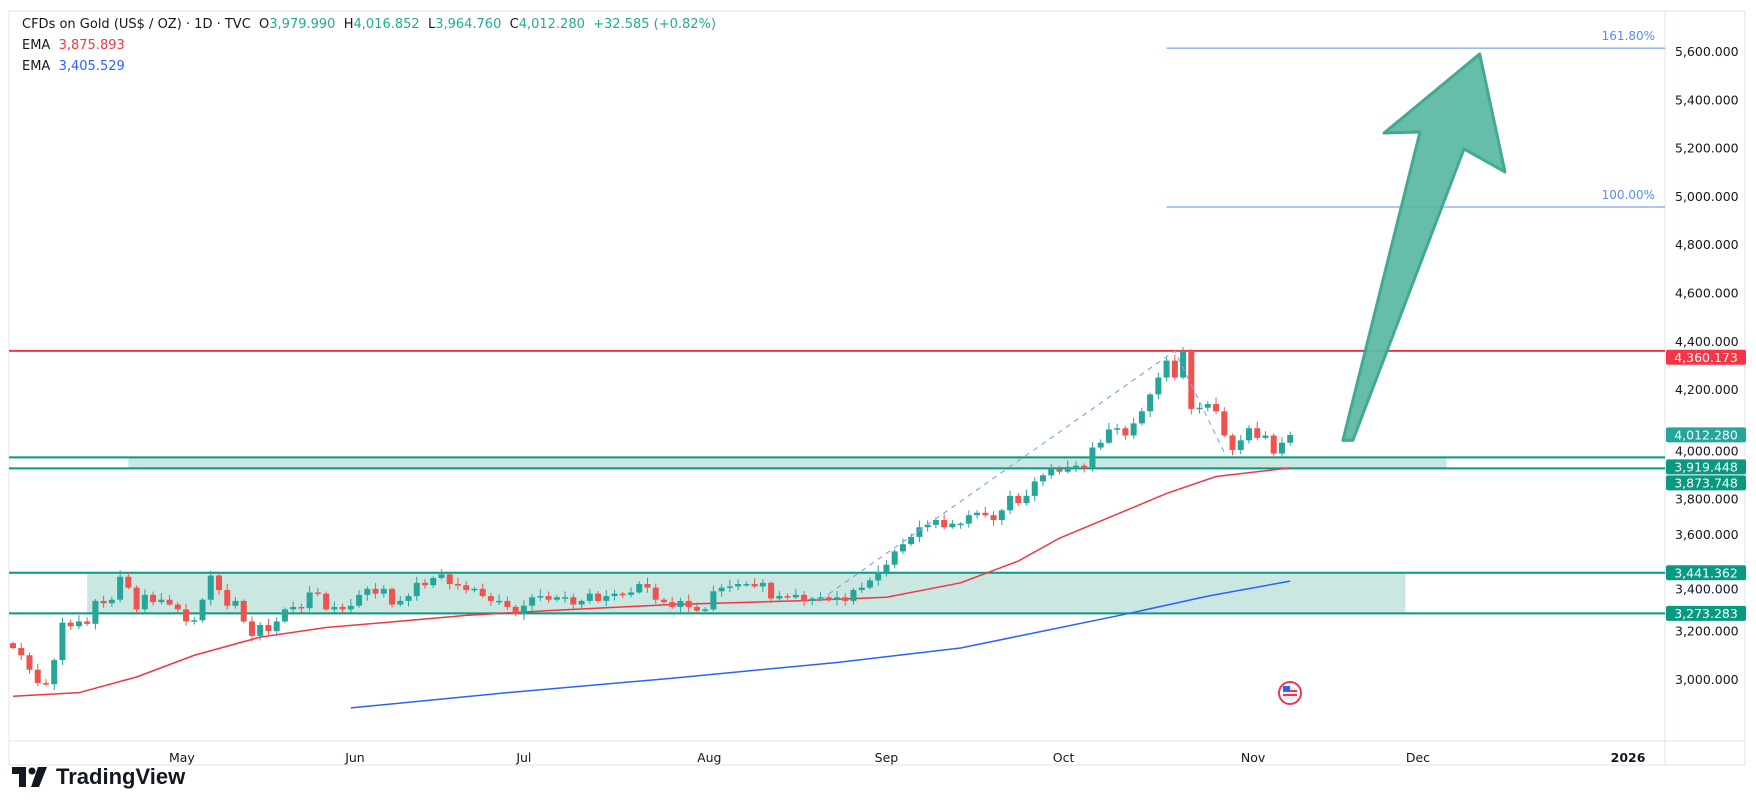  Describe the element at coordinates (1424, 247) in the screenshot. I see `projection-arrow` at that location.